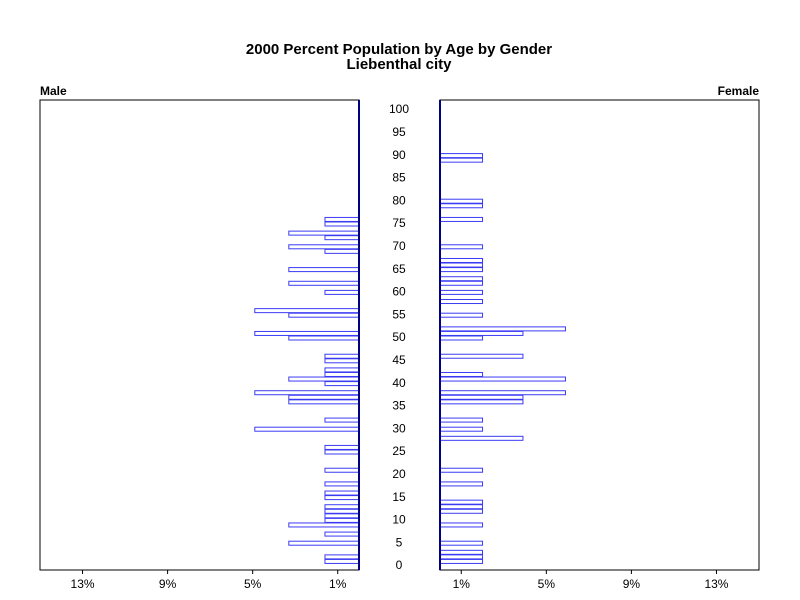 Image resolution: width=800 pixels, height=600 pixels. I want to click on y-tick-label: 70, so click(399, 246).